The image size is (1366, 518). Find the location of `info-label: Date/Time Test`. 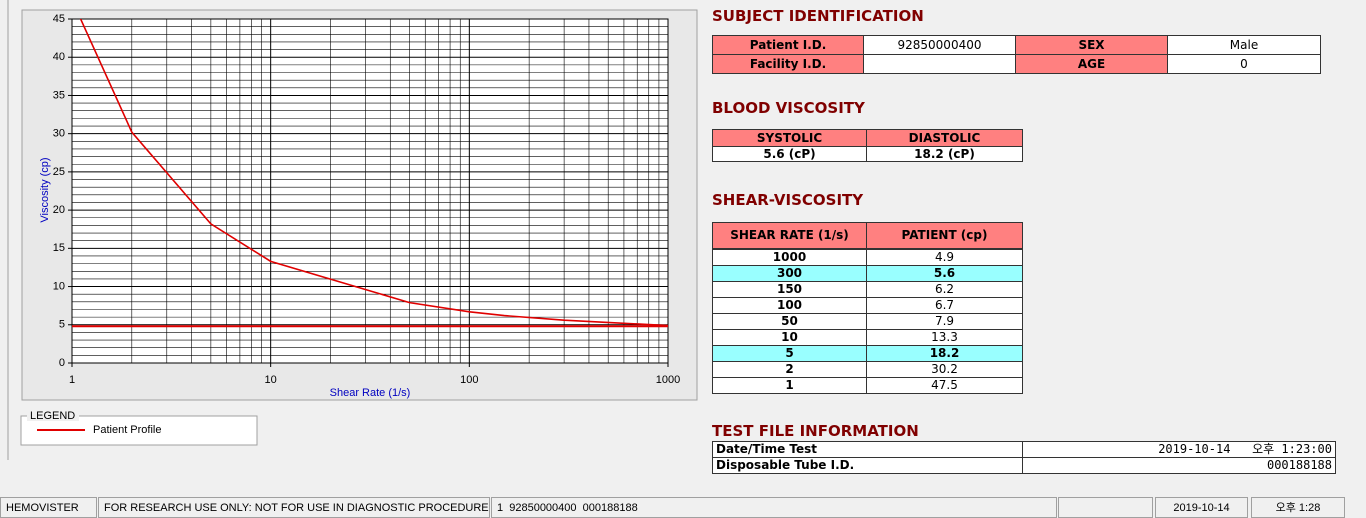

info-label: Date/Time Test is located at coordinates (867, 449).